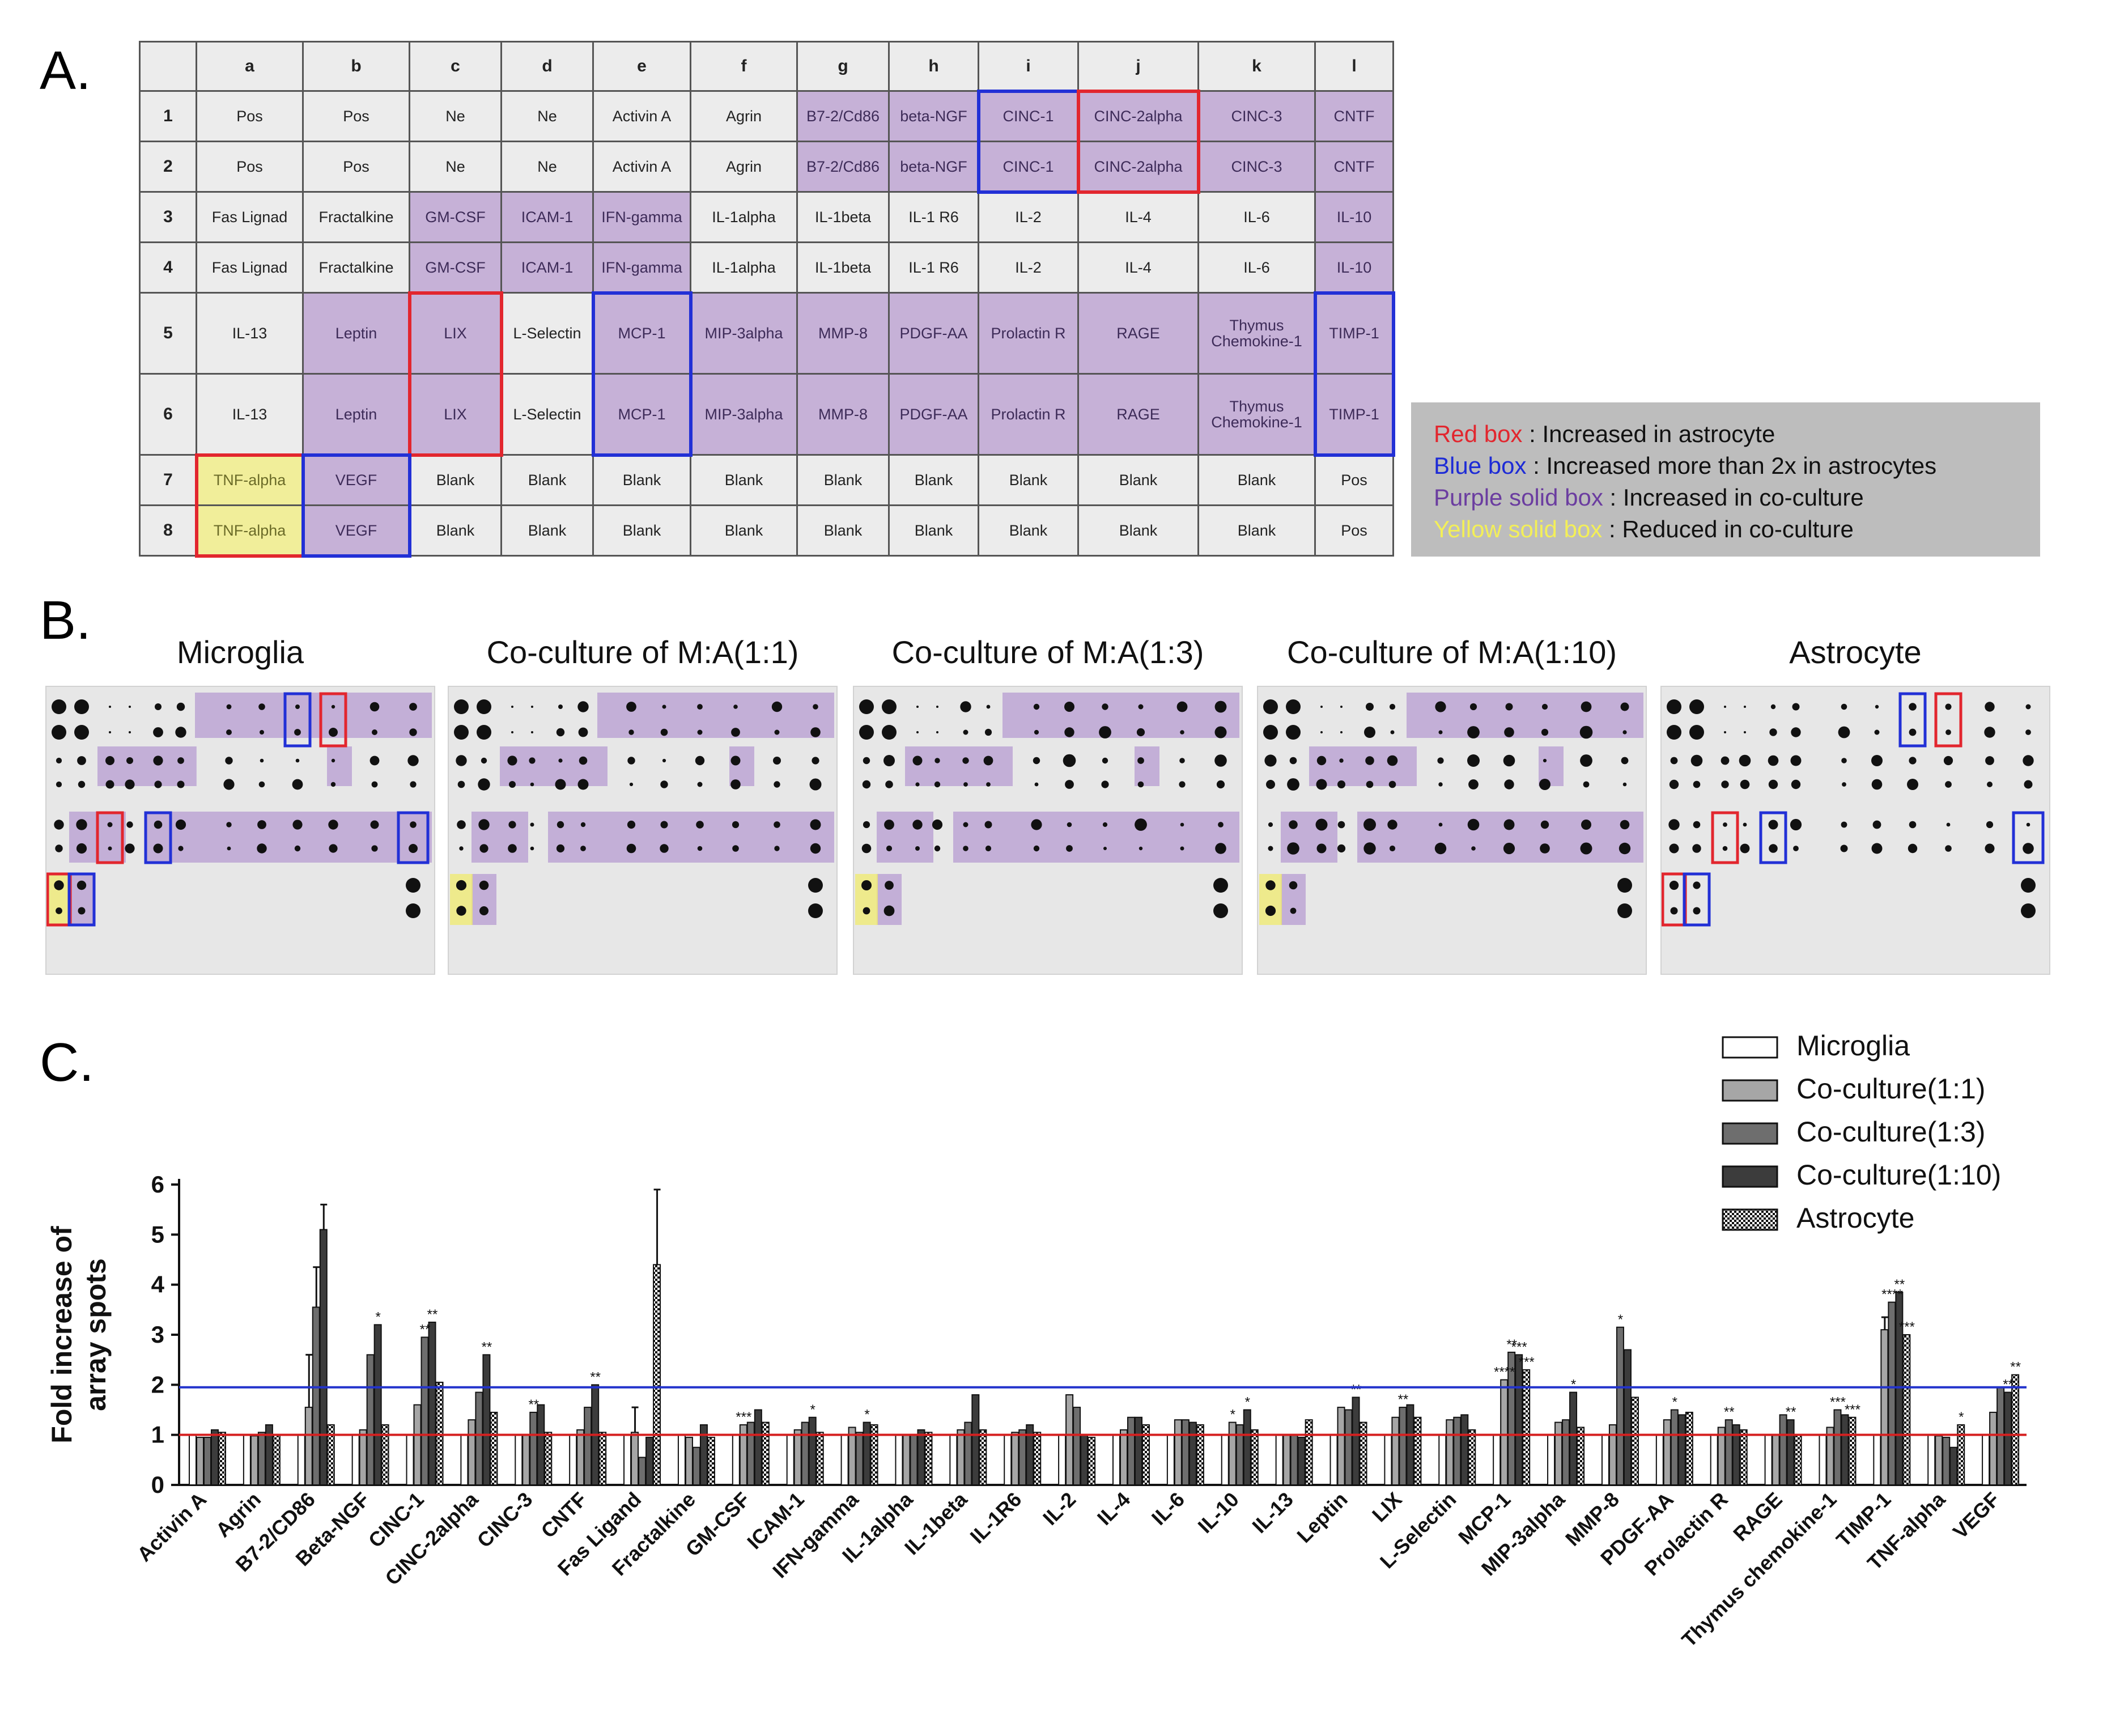 This screenshot has width=2107, height=1736. Describe the element at coordinates (431, 1538) in the screenshot. I see `x-tick-label: CINC-2alpha` at that location.